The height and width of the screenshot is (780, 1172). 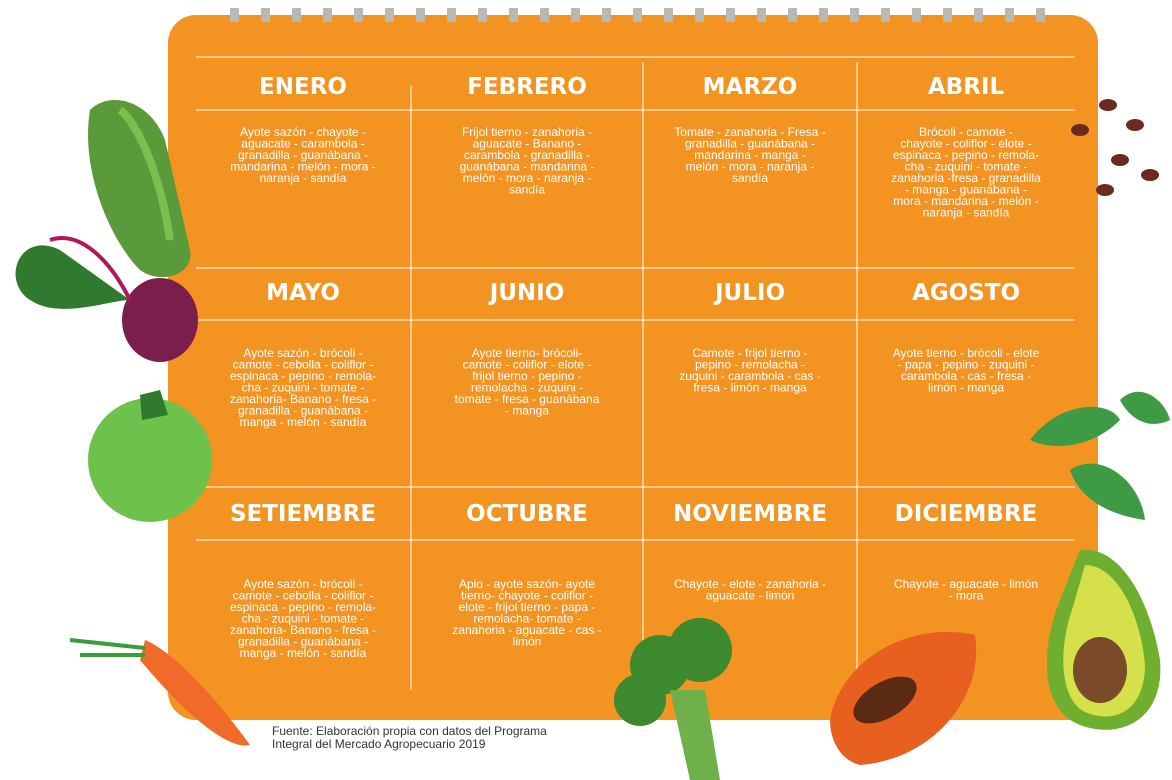 What do you see at coordinates (527, 353) in the screenshot?
I see `month-products: Ayote tierno- brócoli-` at bounding box center [527, 353].